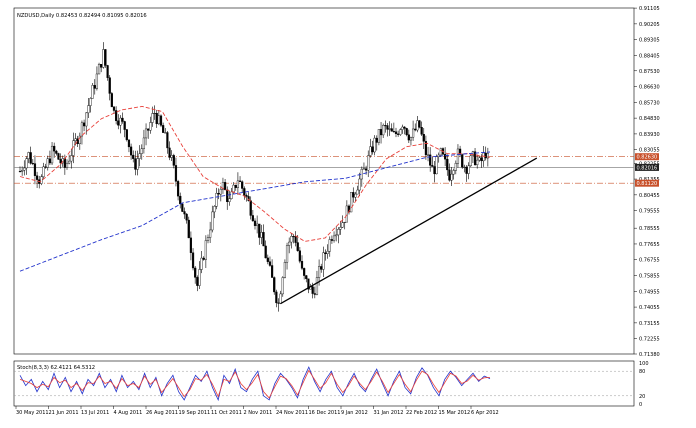  I want to click on price-tick-label: 0.88405, so click(649, 56).